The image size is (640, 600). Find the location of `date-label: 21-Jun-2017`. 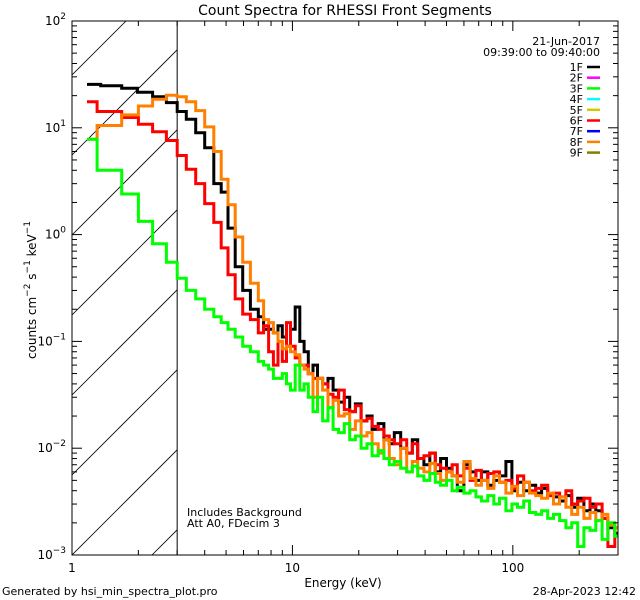

date-label: 21-Jun-2017 is located at coordinates (566, 41).